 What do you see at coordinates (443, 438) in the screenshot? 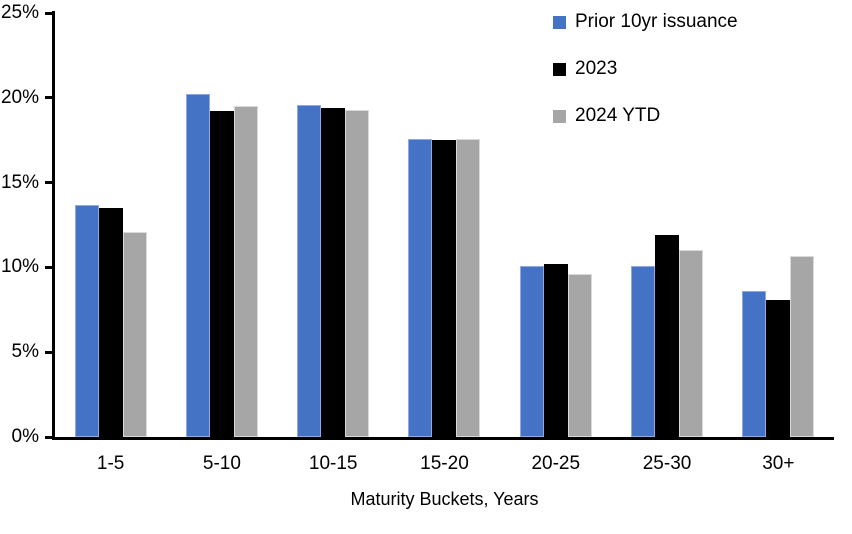
I see `x-axis-line` at bounding box center [443, 438].